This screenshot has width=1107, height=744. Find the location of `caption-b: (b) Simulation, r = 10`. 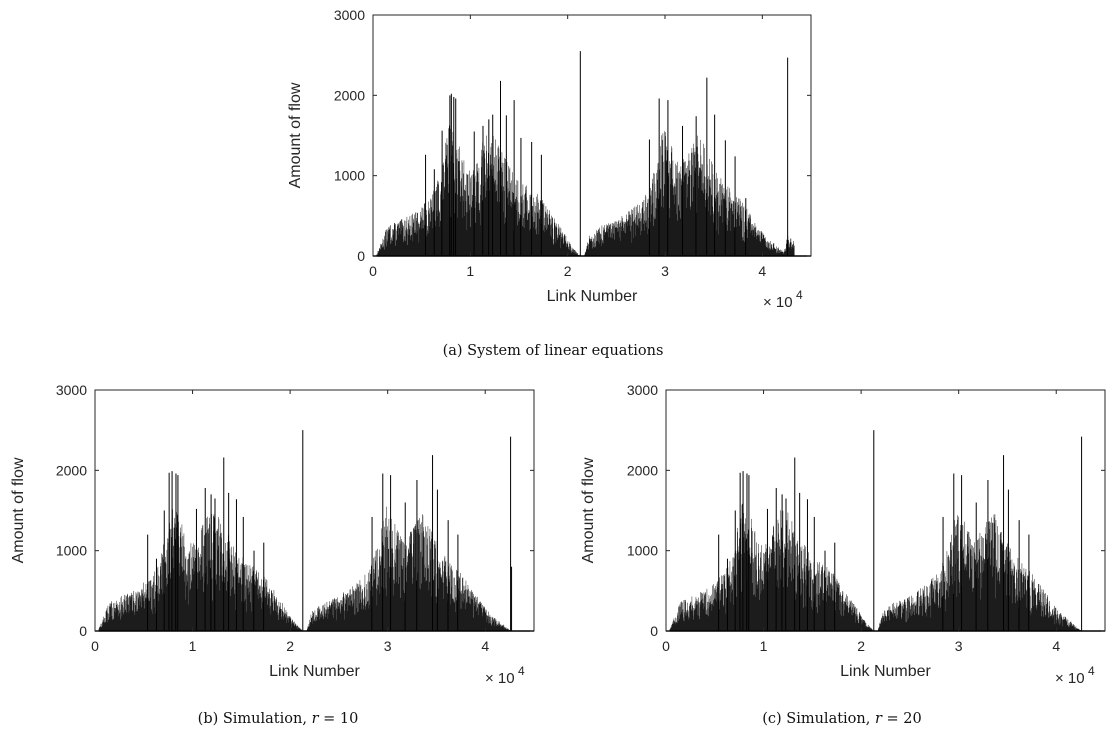

caption-b: (b) Simulation, r = 10 is located at coordinates (278, 719).